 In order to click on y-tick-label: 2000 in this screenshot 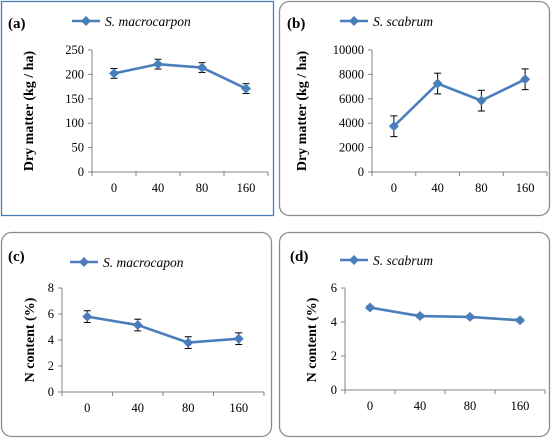, I will do `click(351, 148)`.